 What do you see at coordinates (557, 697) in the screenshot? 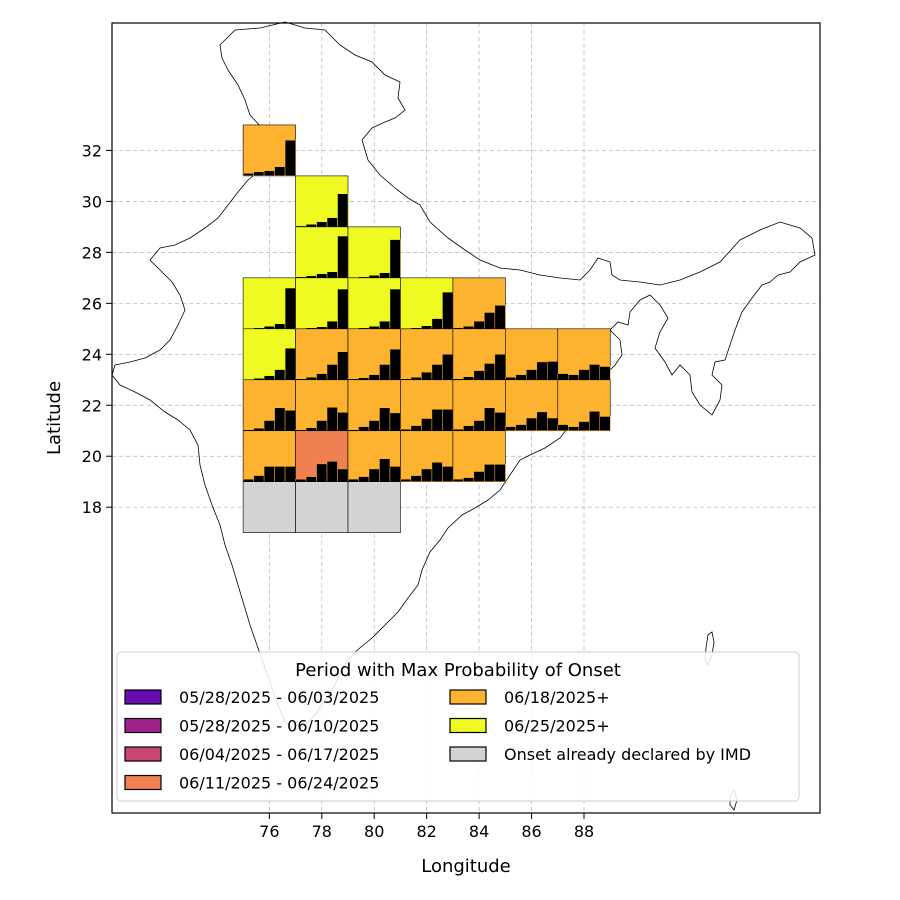
I see `legend-label: 06/18/2025+` at bounding box center [557, 697].